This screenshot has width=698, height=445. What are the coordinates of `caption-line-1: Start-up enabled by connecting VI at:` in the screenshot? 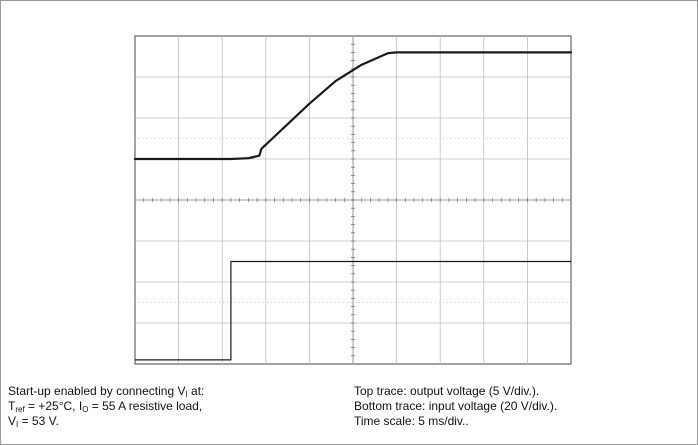 It's located at (106, 391).